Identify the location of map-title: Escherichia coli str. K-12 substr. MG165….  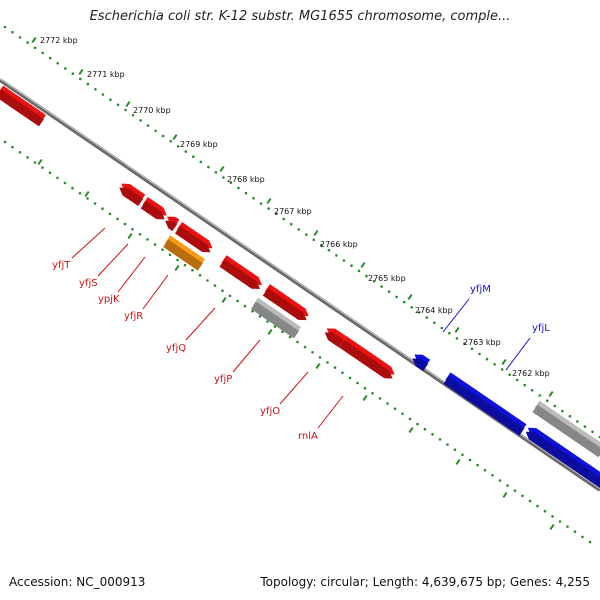
(300, 16).